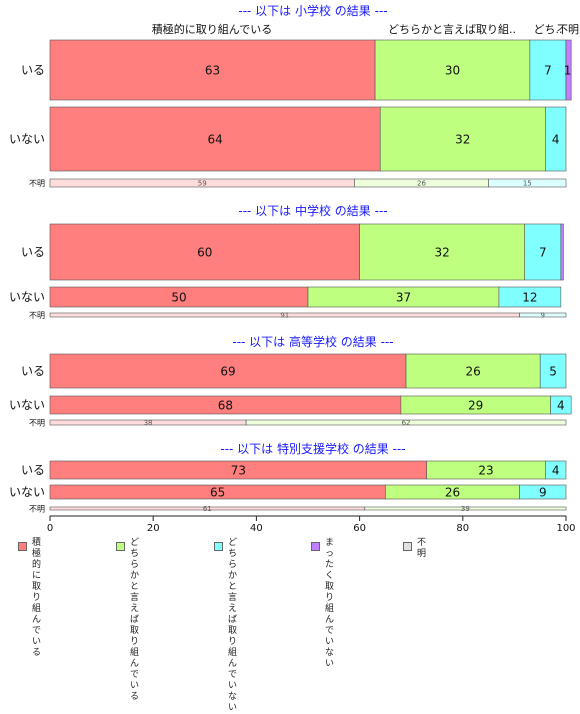  What do you see at coordinates (37, 598) in the screenshot?
I see `legend-label-0: 積極的に 取り組んでいる` at bounding box center [37, 598].